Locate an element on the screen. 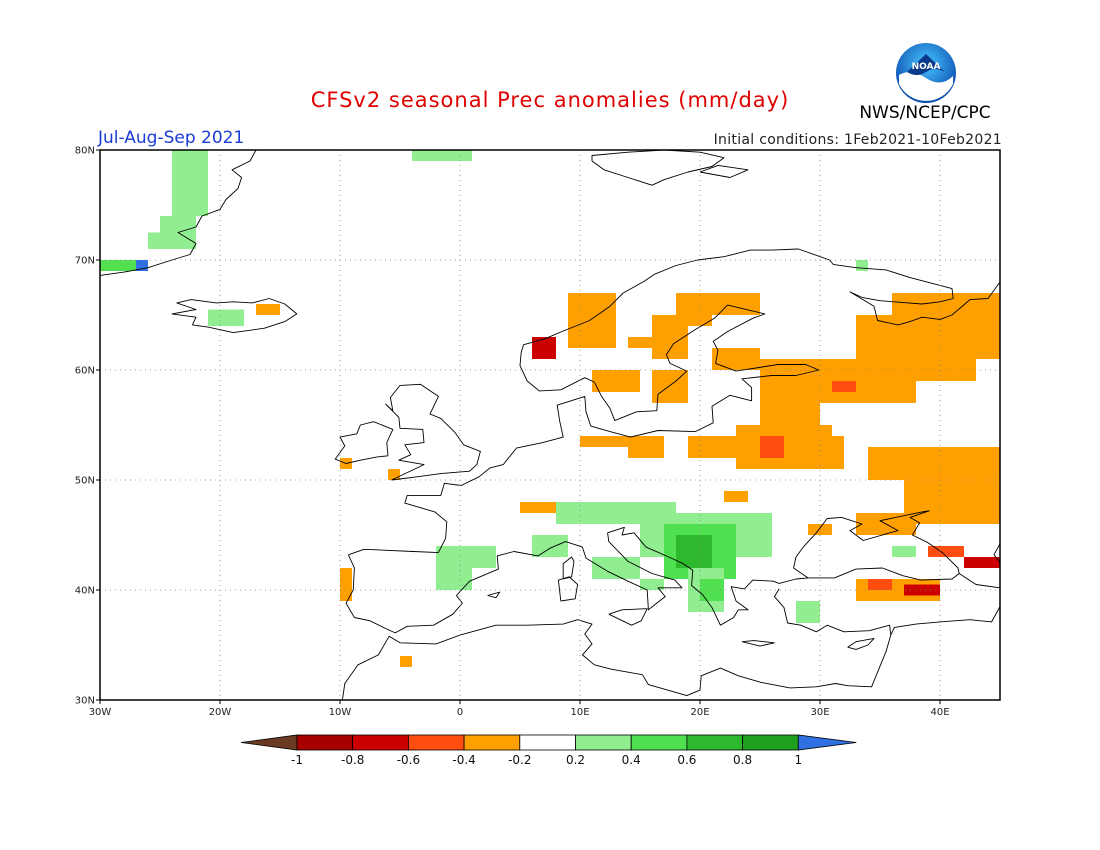  agency-label: NWS/NCEP/CPC is located at coordinates (925, 113).